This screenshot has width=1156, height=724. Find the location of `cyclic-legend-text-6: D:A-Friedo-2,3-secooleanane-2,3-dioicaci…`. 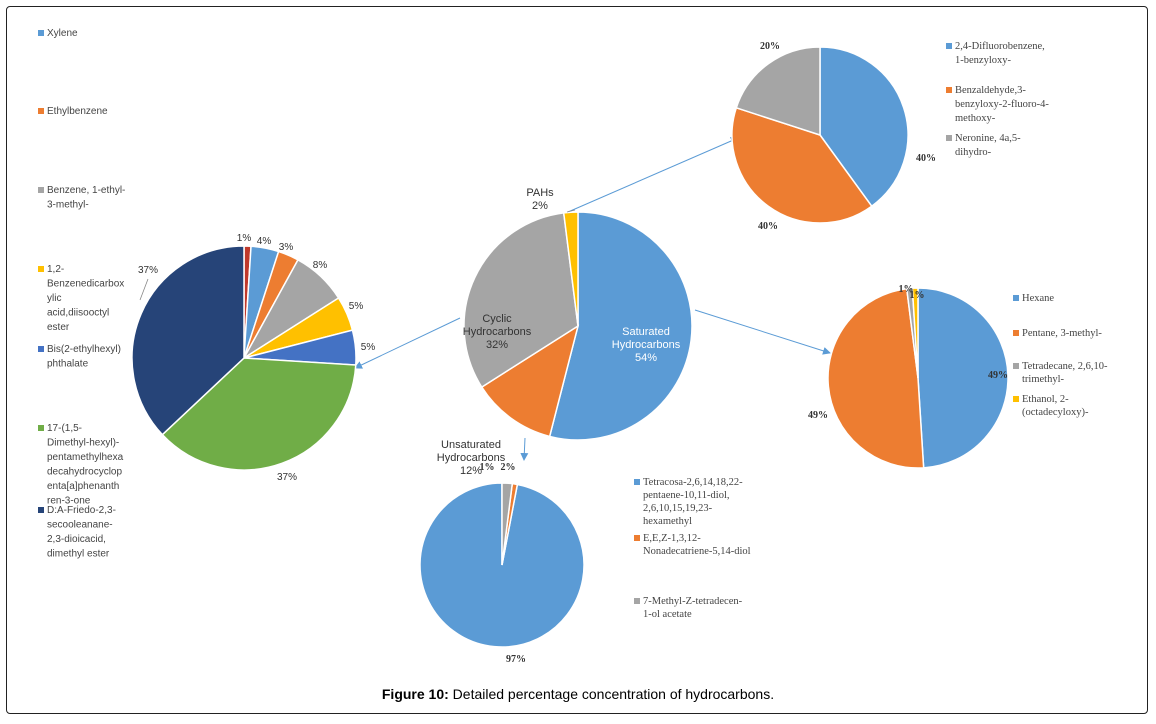

cyclic-legend-text-6: D:A-Friedo-2,3-secooleanane-2,3-dioicaci… is located at coordinates (81, 532).